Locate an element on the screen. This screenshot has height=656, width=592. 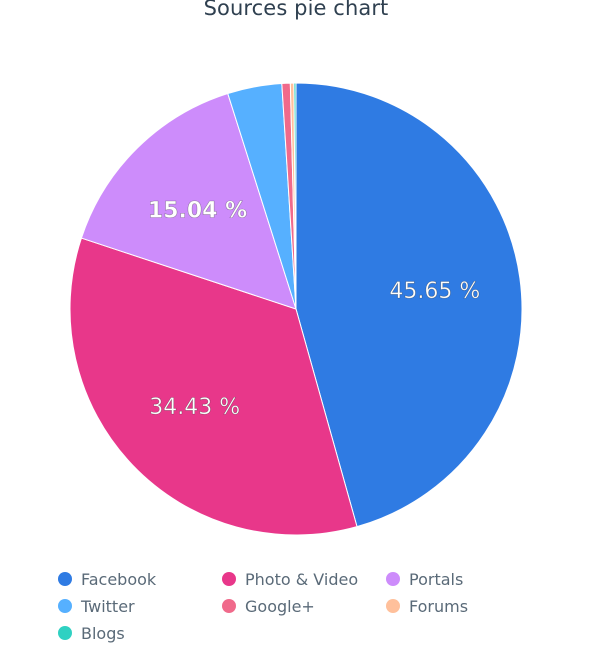
legend-label: Facebook is located at coordinates (119, 579).